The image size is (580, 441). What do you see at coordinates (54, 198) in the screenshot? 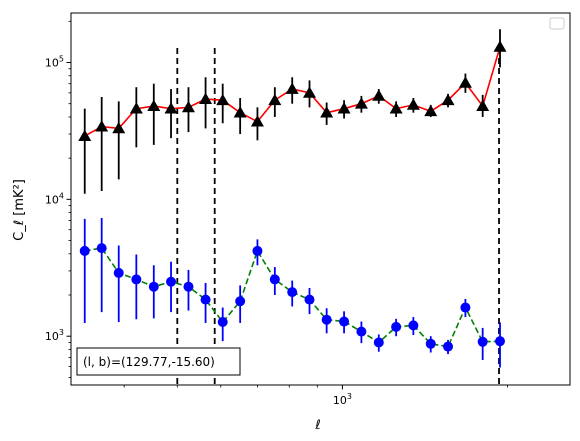
I see `y-tick-label-1: 10⁴` at bounding box center [54, 198].